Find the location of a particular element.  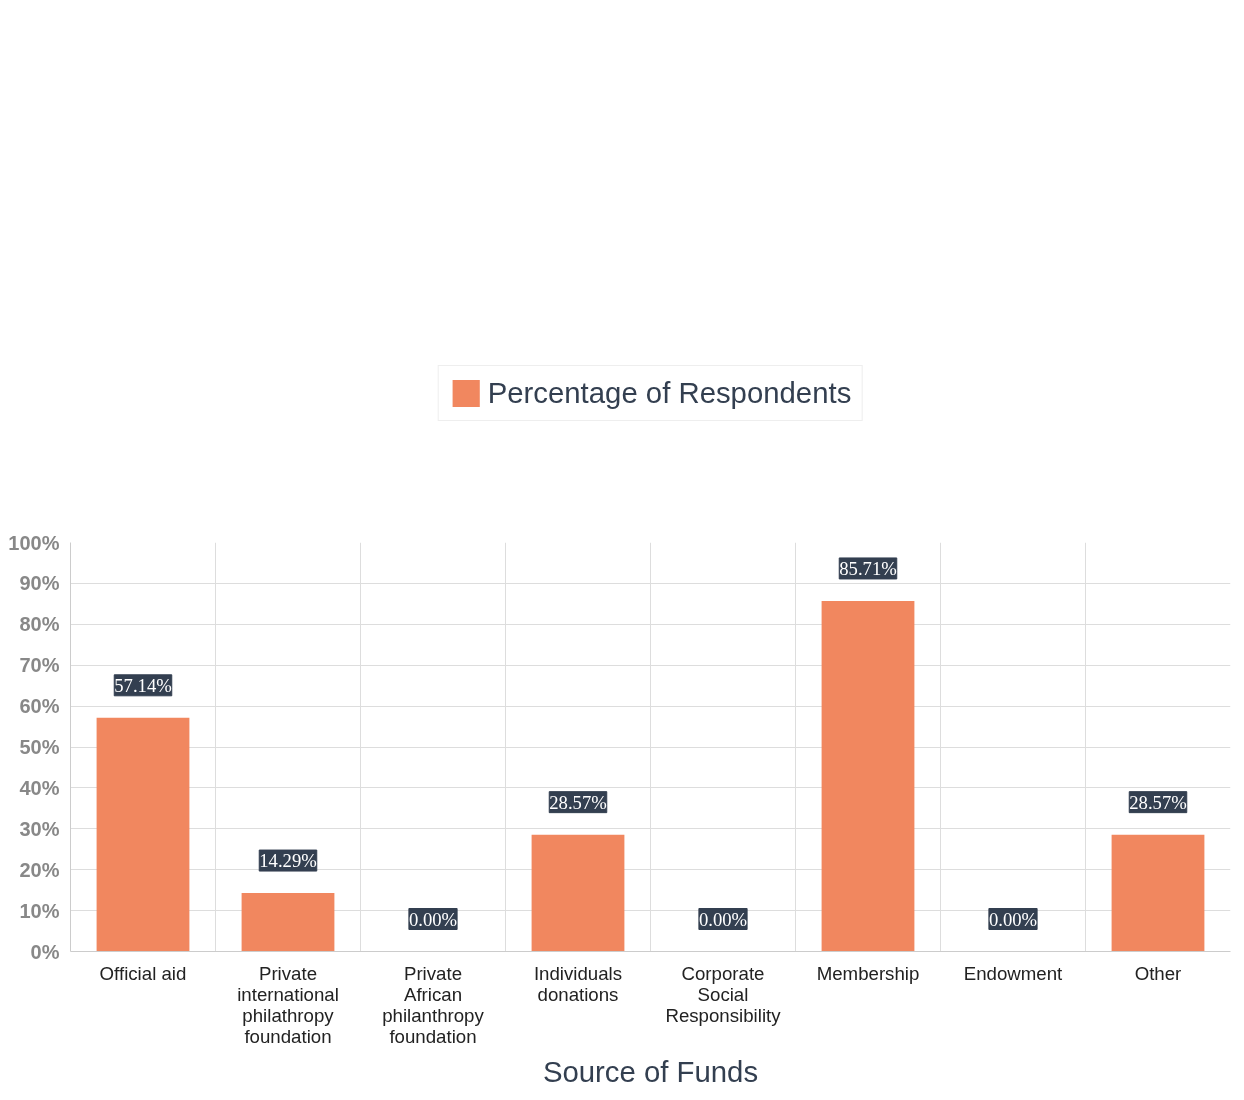

y-tick-label: 20% is located at coordinates (39, 869).